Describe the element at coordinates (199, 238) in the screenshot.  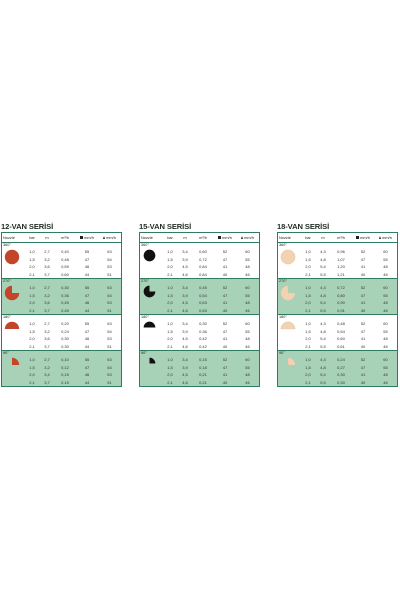
I see `table-header: Nozzle bar m m³/h mm/h mm/h` at that location.